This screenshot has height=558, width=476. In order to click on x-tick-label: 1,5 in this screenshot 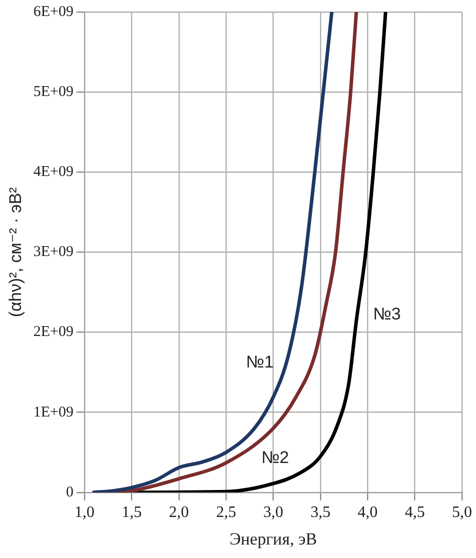, I will do `click(132, 513)`.